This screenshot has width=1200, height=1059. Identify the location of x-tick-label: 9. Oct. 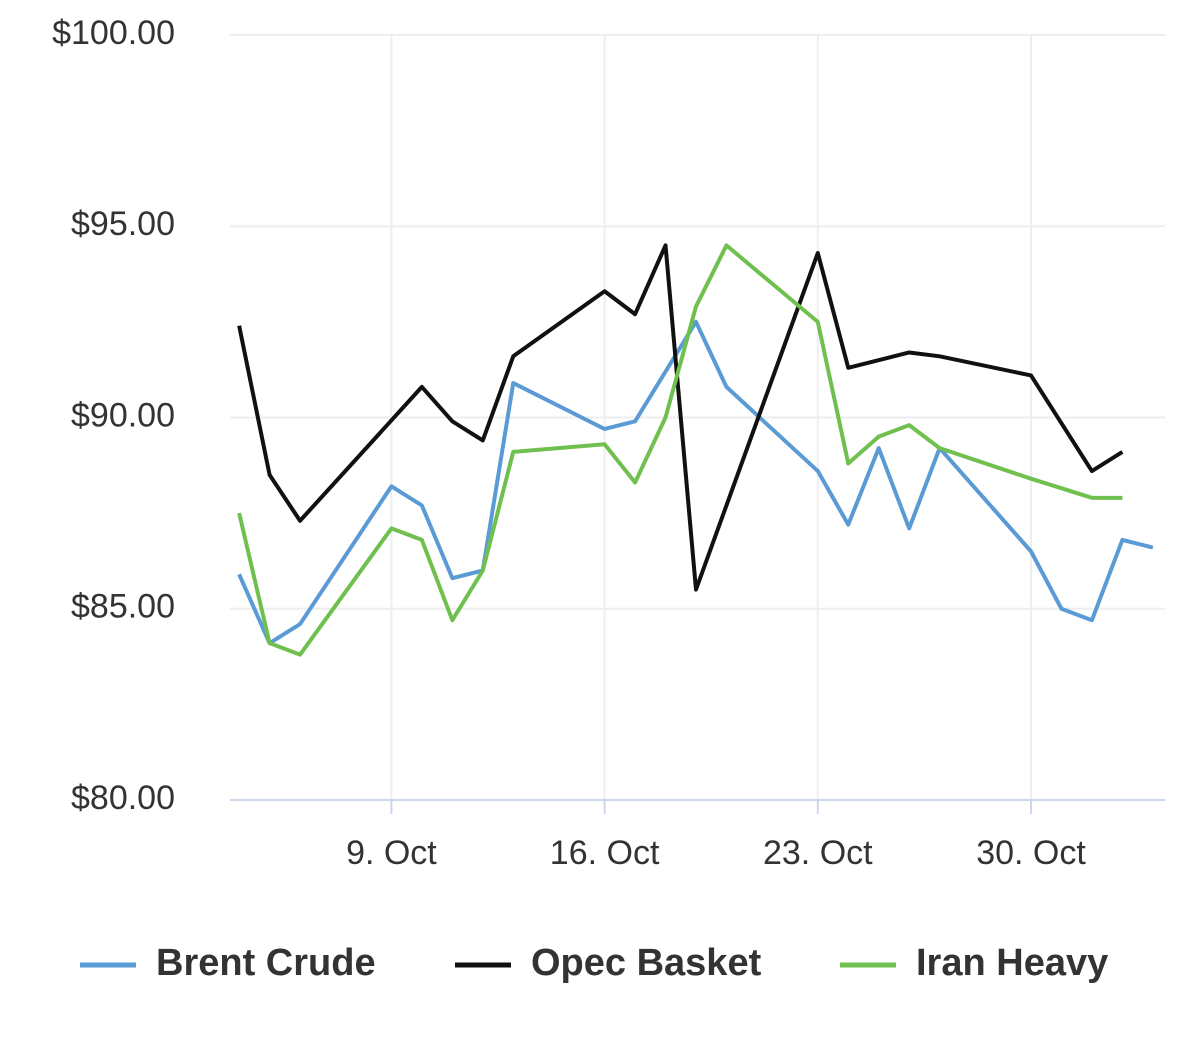
(391, 853).